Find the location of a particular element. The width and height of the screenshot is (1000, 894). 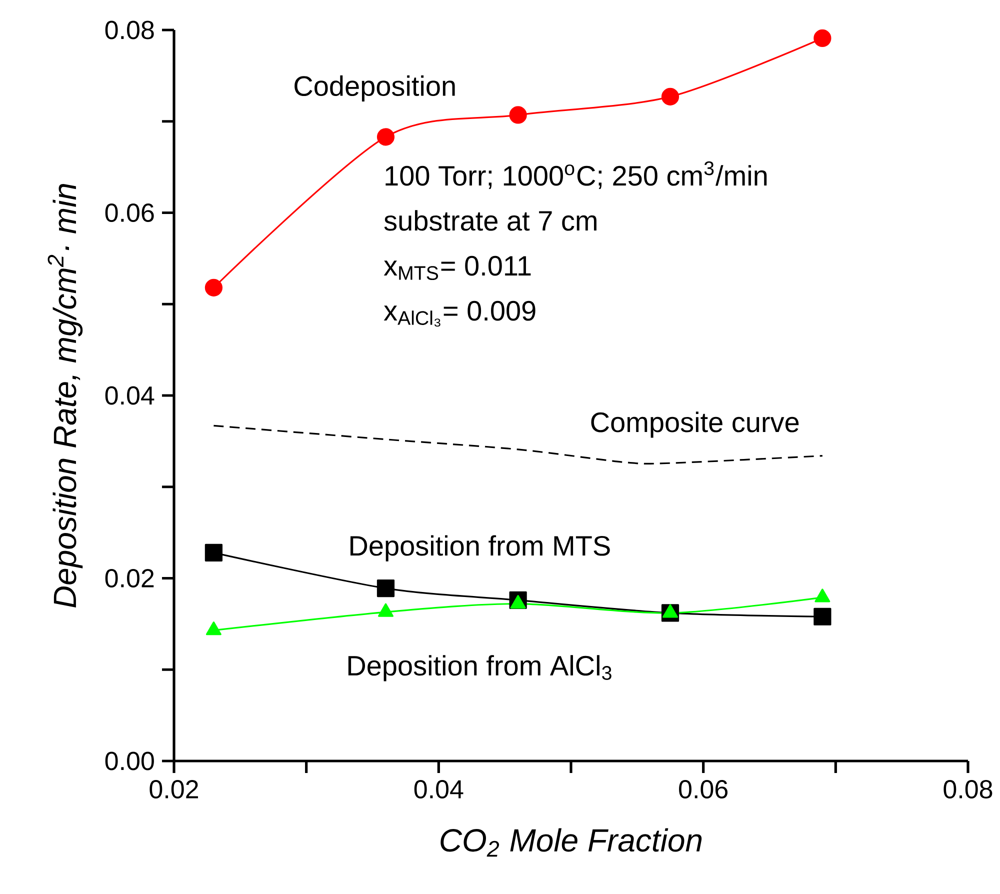

y-tick-label: 0.08 is located at coordinates (129, 30).